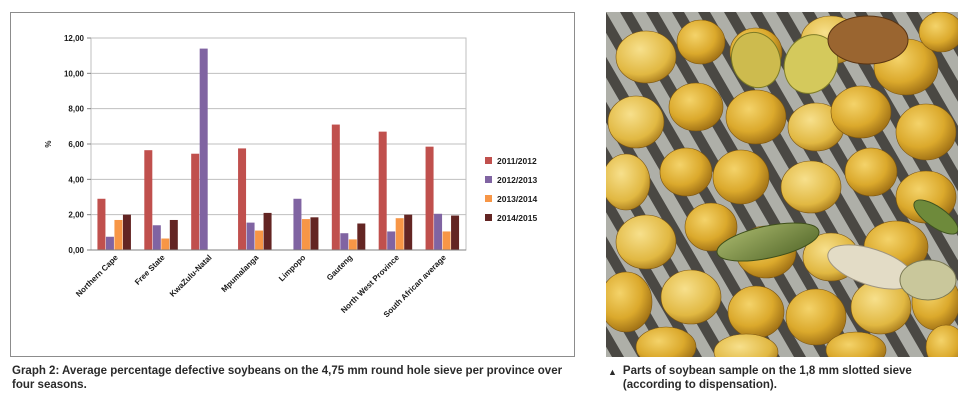 The image size is (960, 403). Describe the element at coordinates (517, 161) in the screenshot. I see `legend-entry: 2011/2012` at that location.